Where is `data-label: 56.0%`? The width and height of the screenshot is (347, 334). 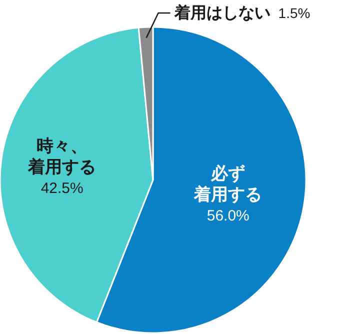
data-label: 56.0% is located at coordinates (228, 215).